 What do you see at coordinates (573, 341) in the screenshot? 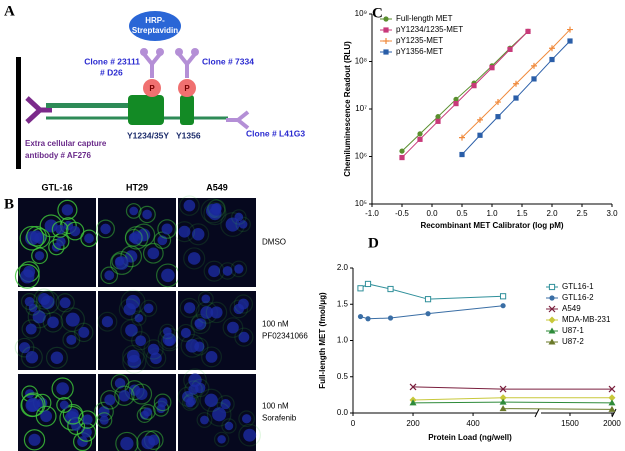
I see `legend-label: U87-2` at bounding box center [573, 341].